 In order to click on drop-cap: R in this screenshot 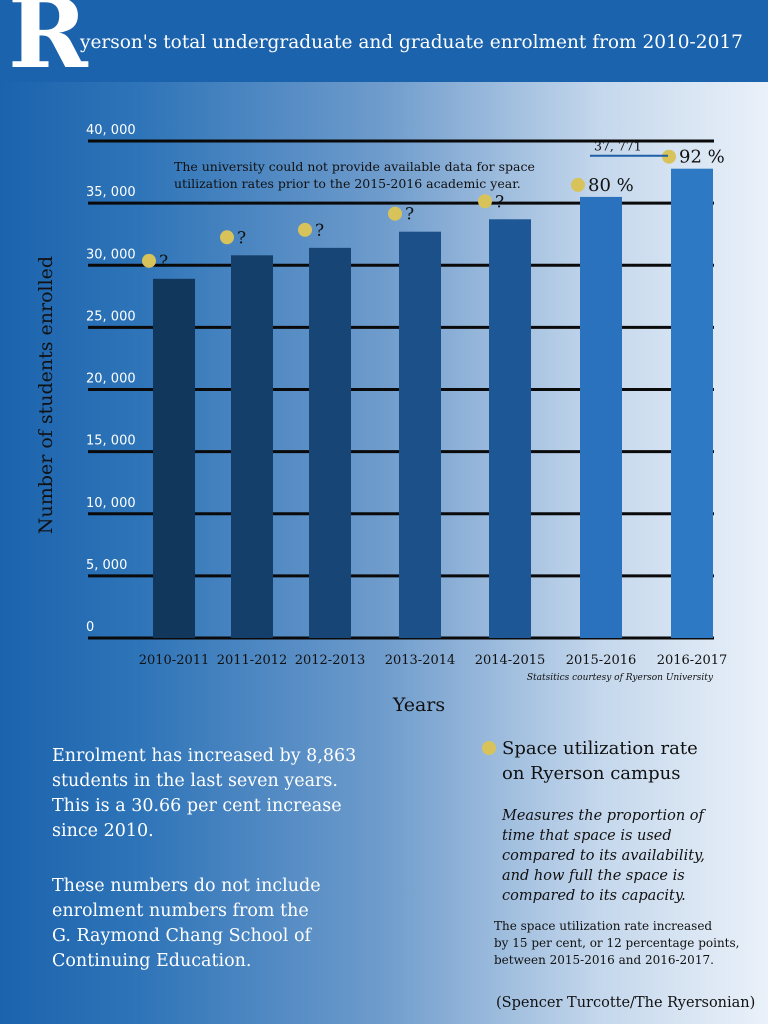, I will do `click(48, 45)`.